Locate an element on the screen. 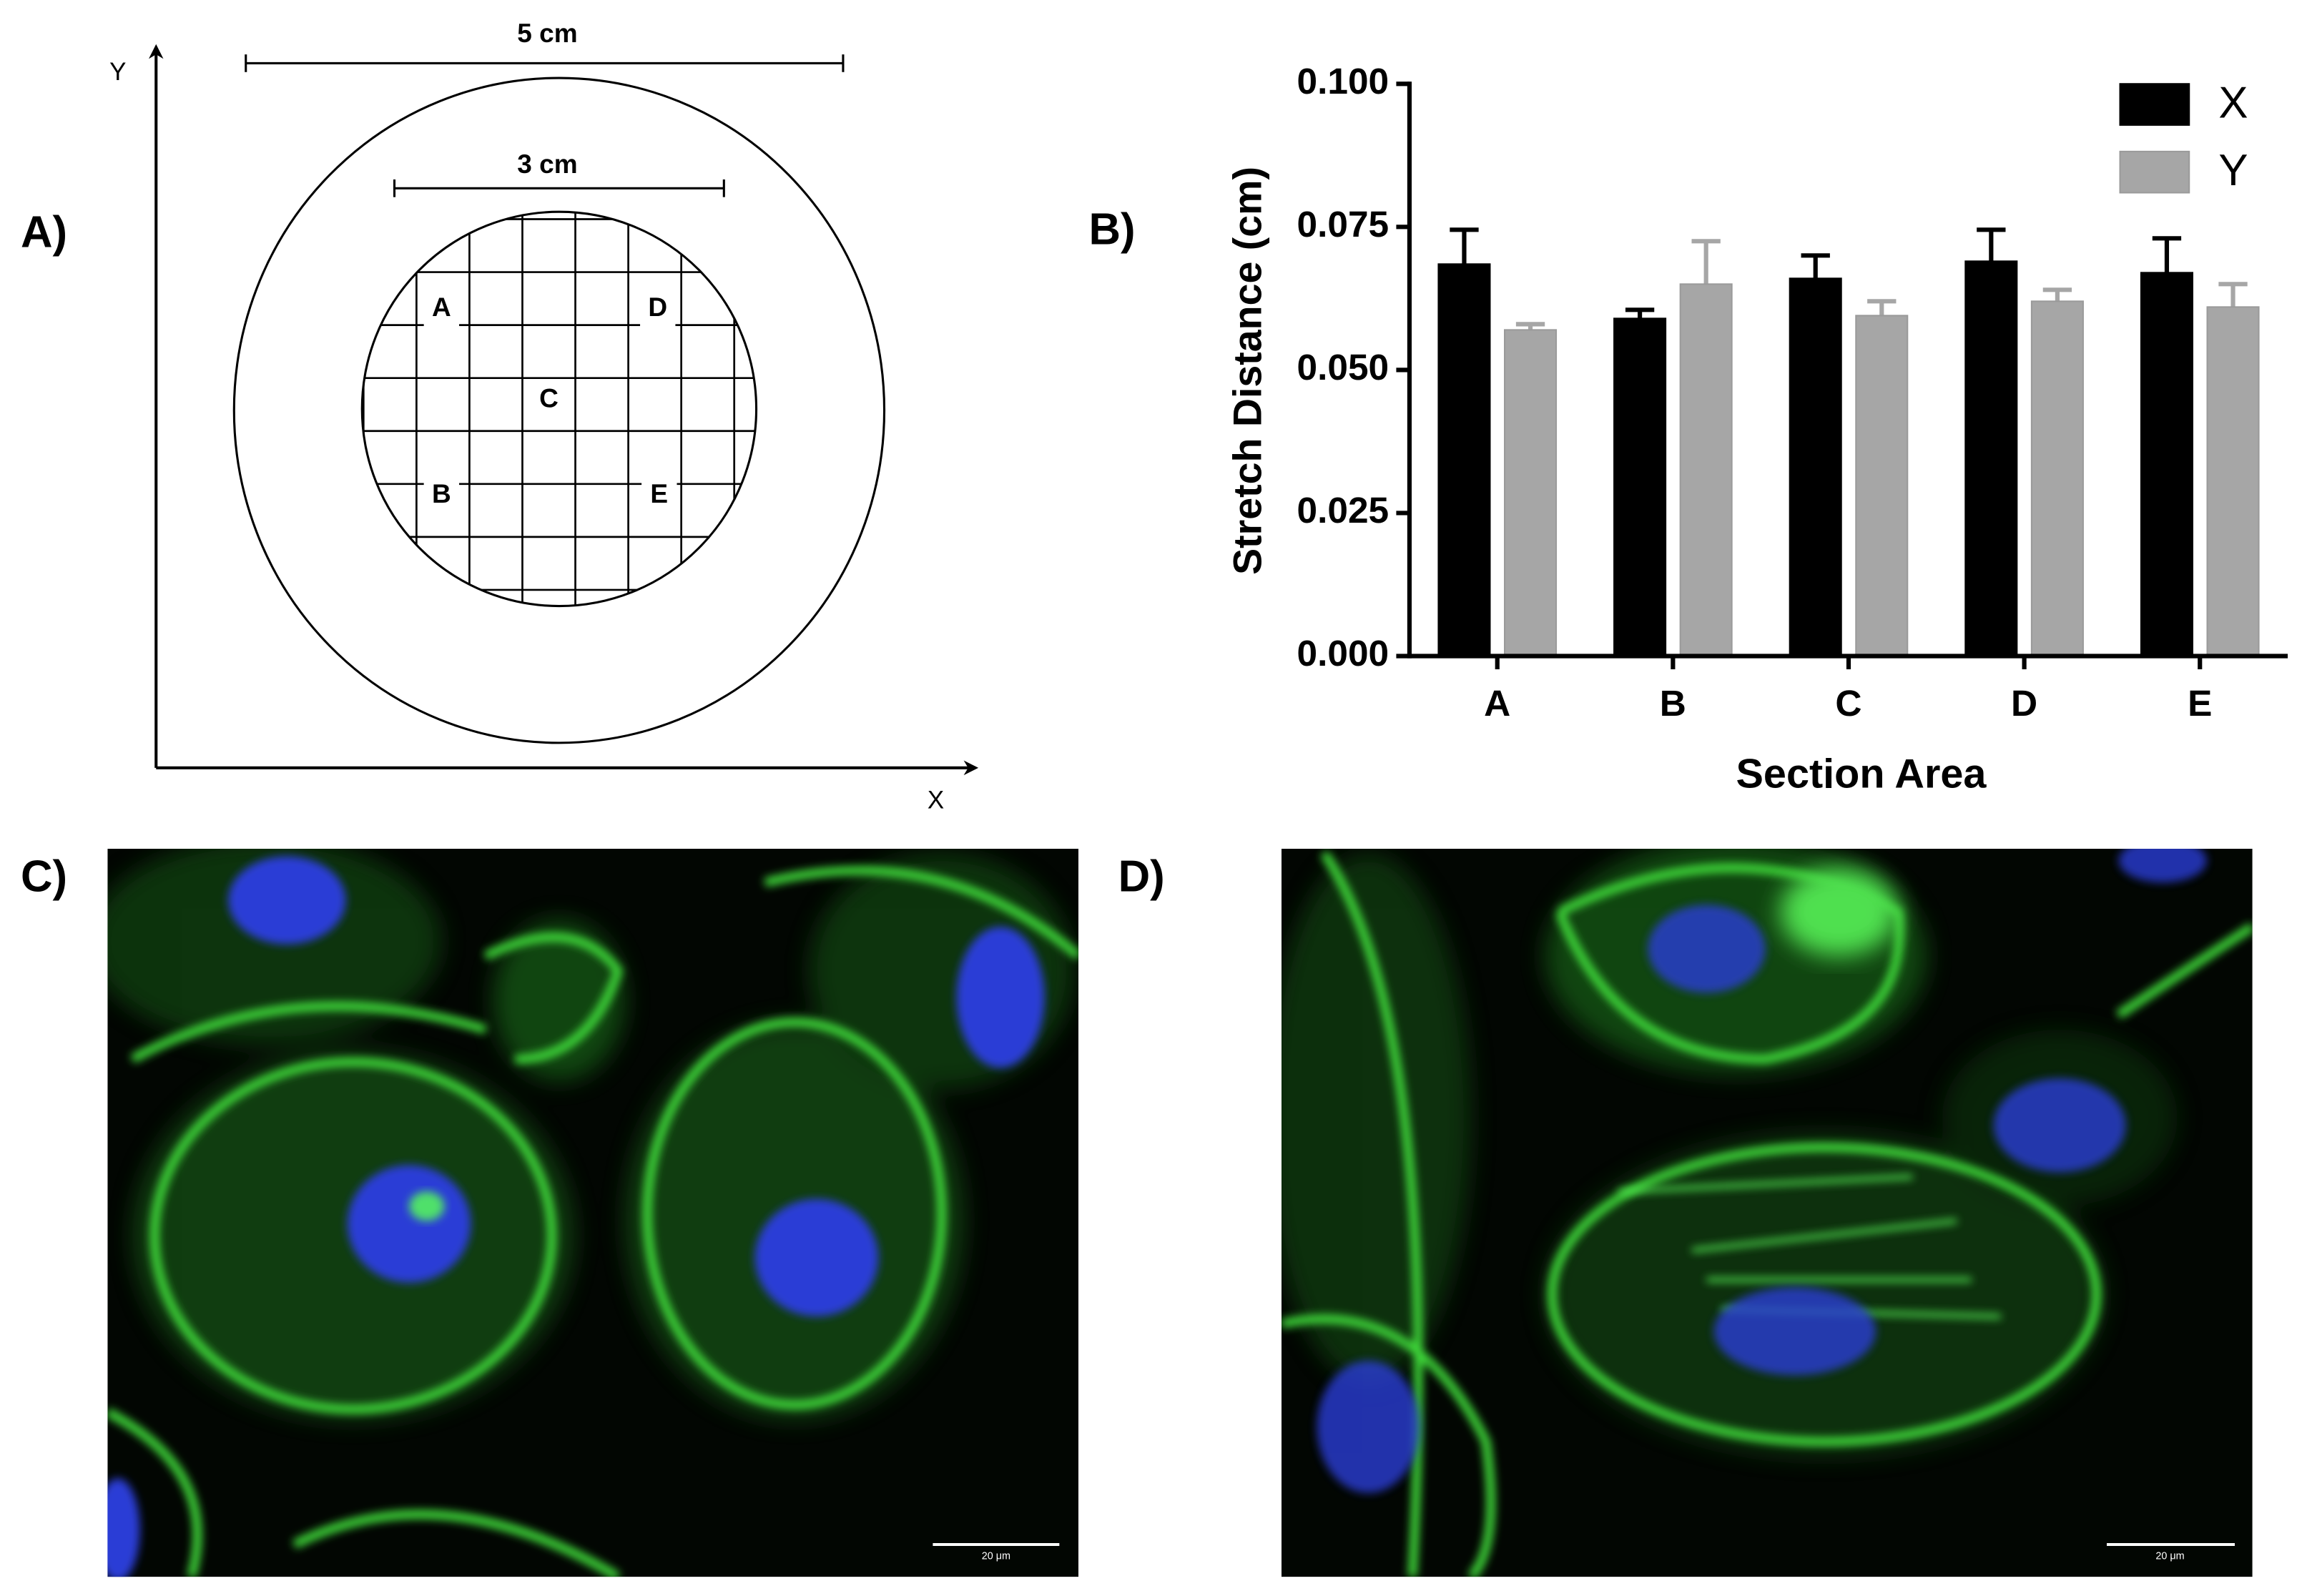 The image size is (2307, 1596). x-tick-label: D is located at coordinates (2024, 703).